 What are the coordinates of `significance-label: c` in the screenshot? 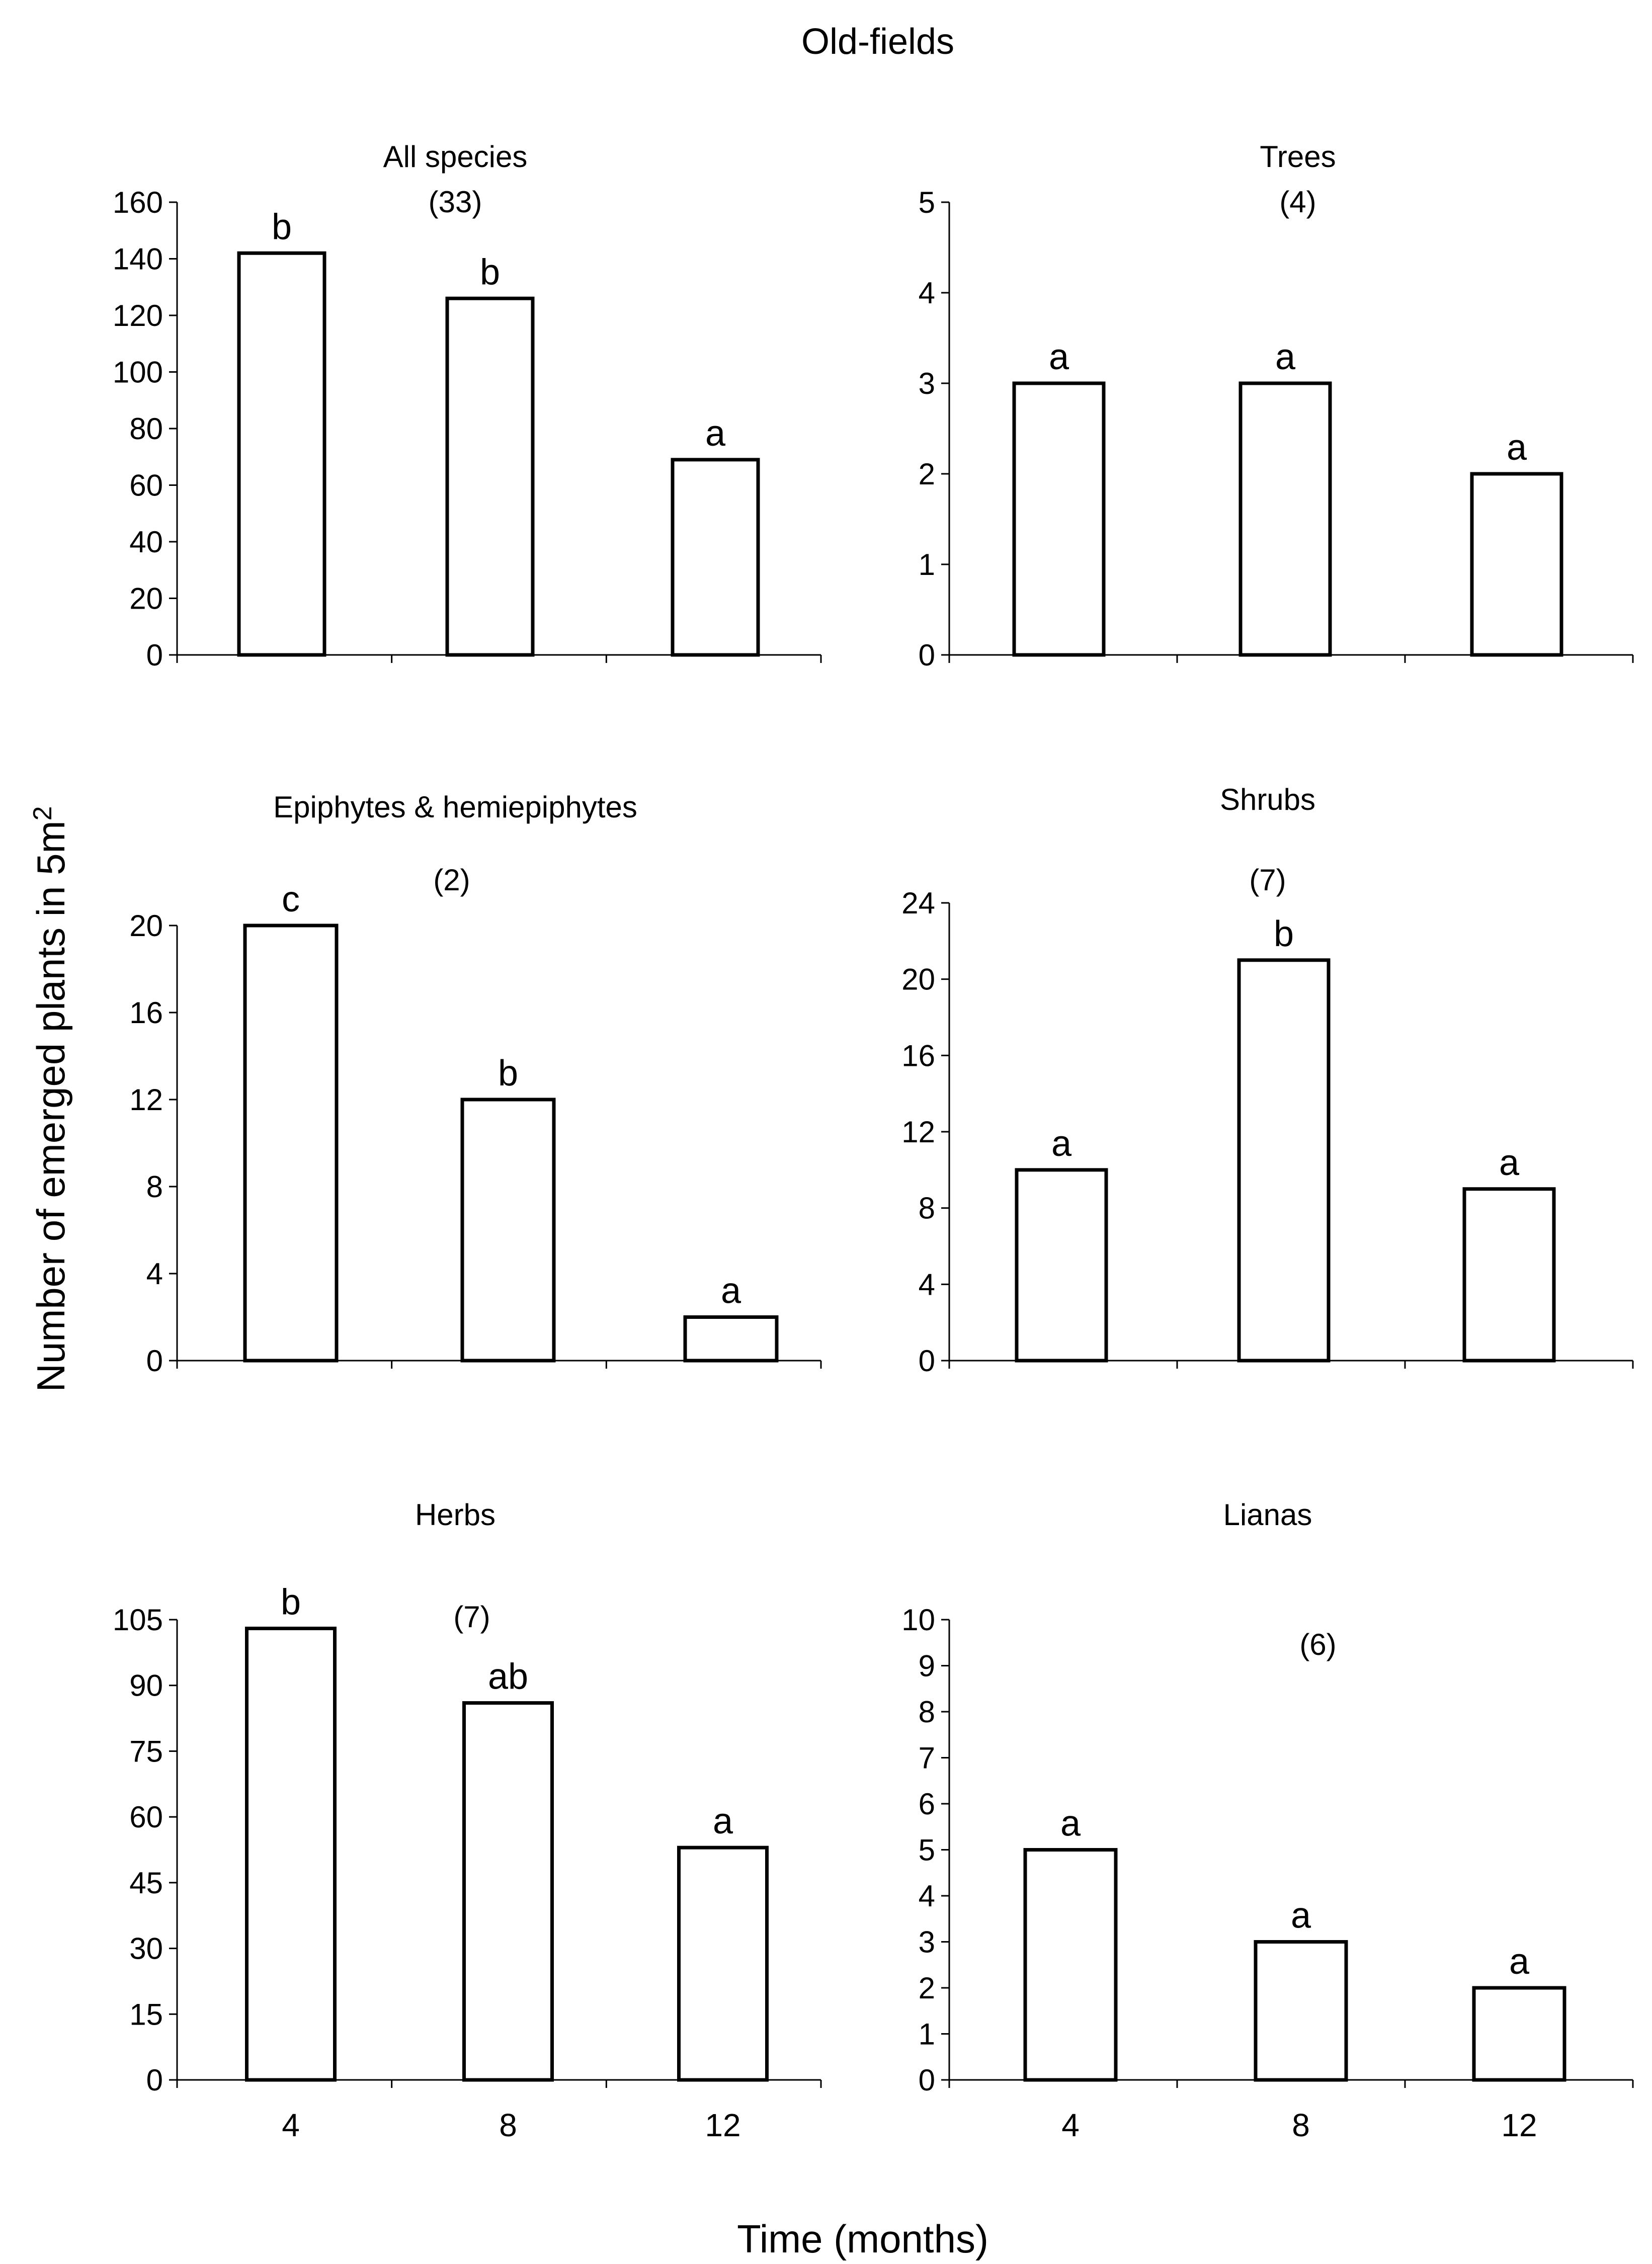 It's located at (291, 899).